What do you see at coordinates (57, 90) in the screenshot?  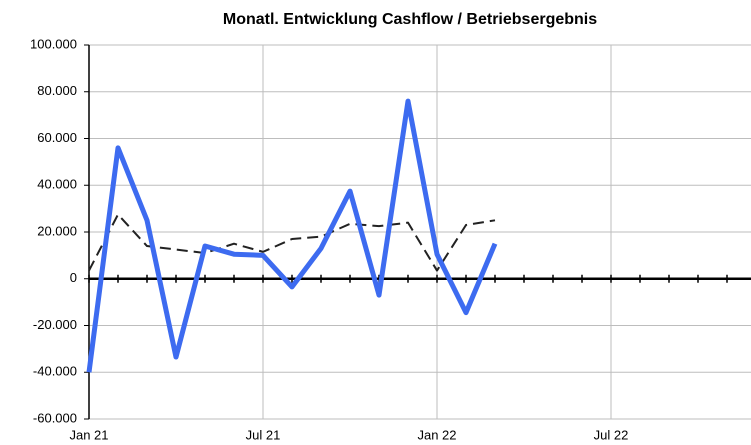 I see `y-tick-label: 80.000` at bounding box center [57, 90].